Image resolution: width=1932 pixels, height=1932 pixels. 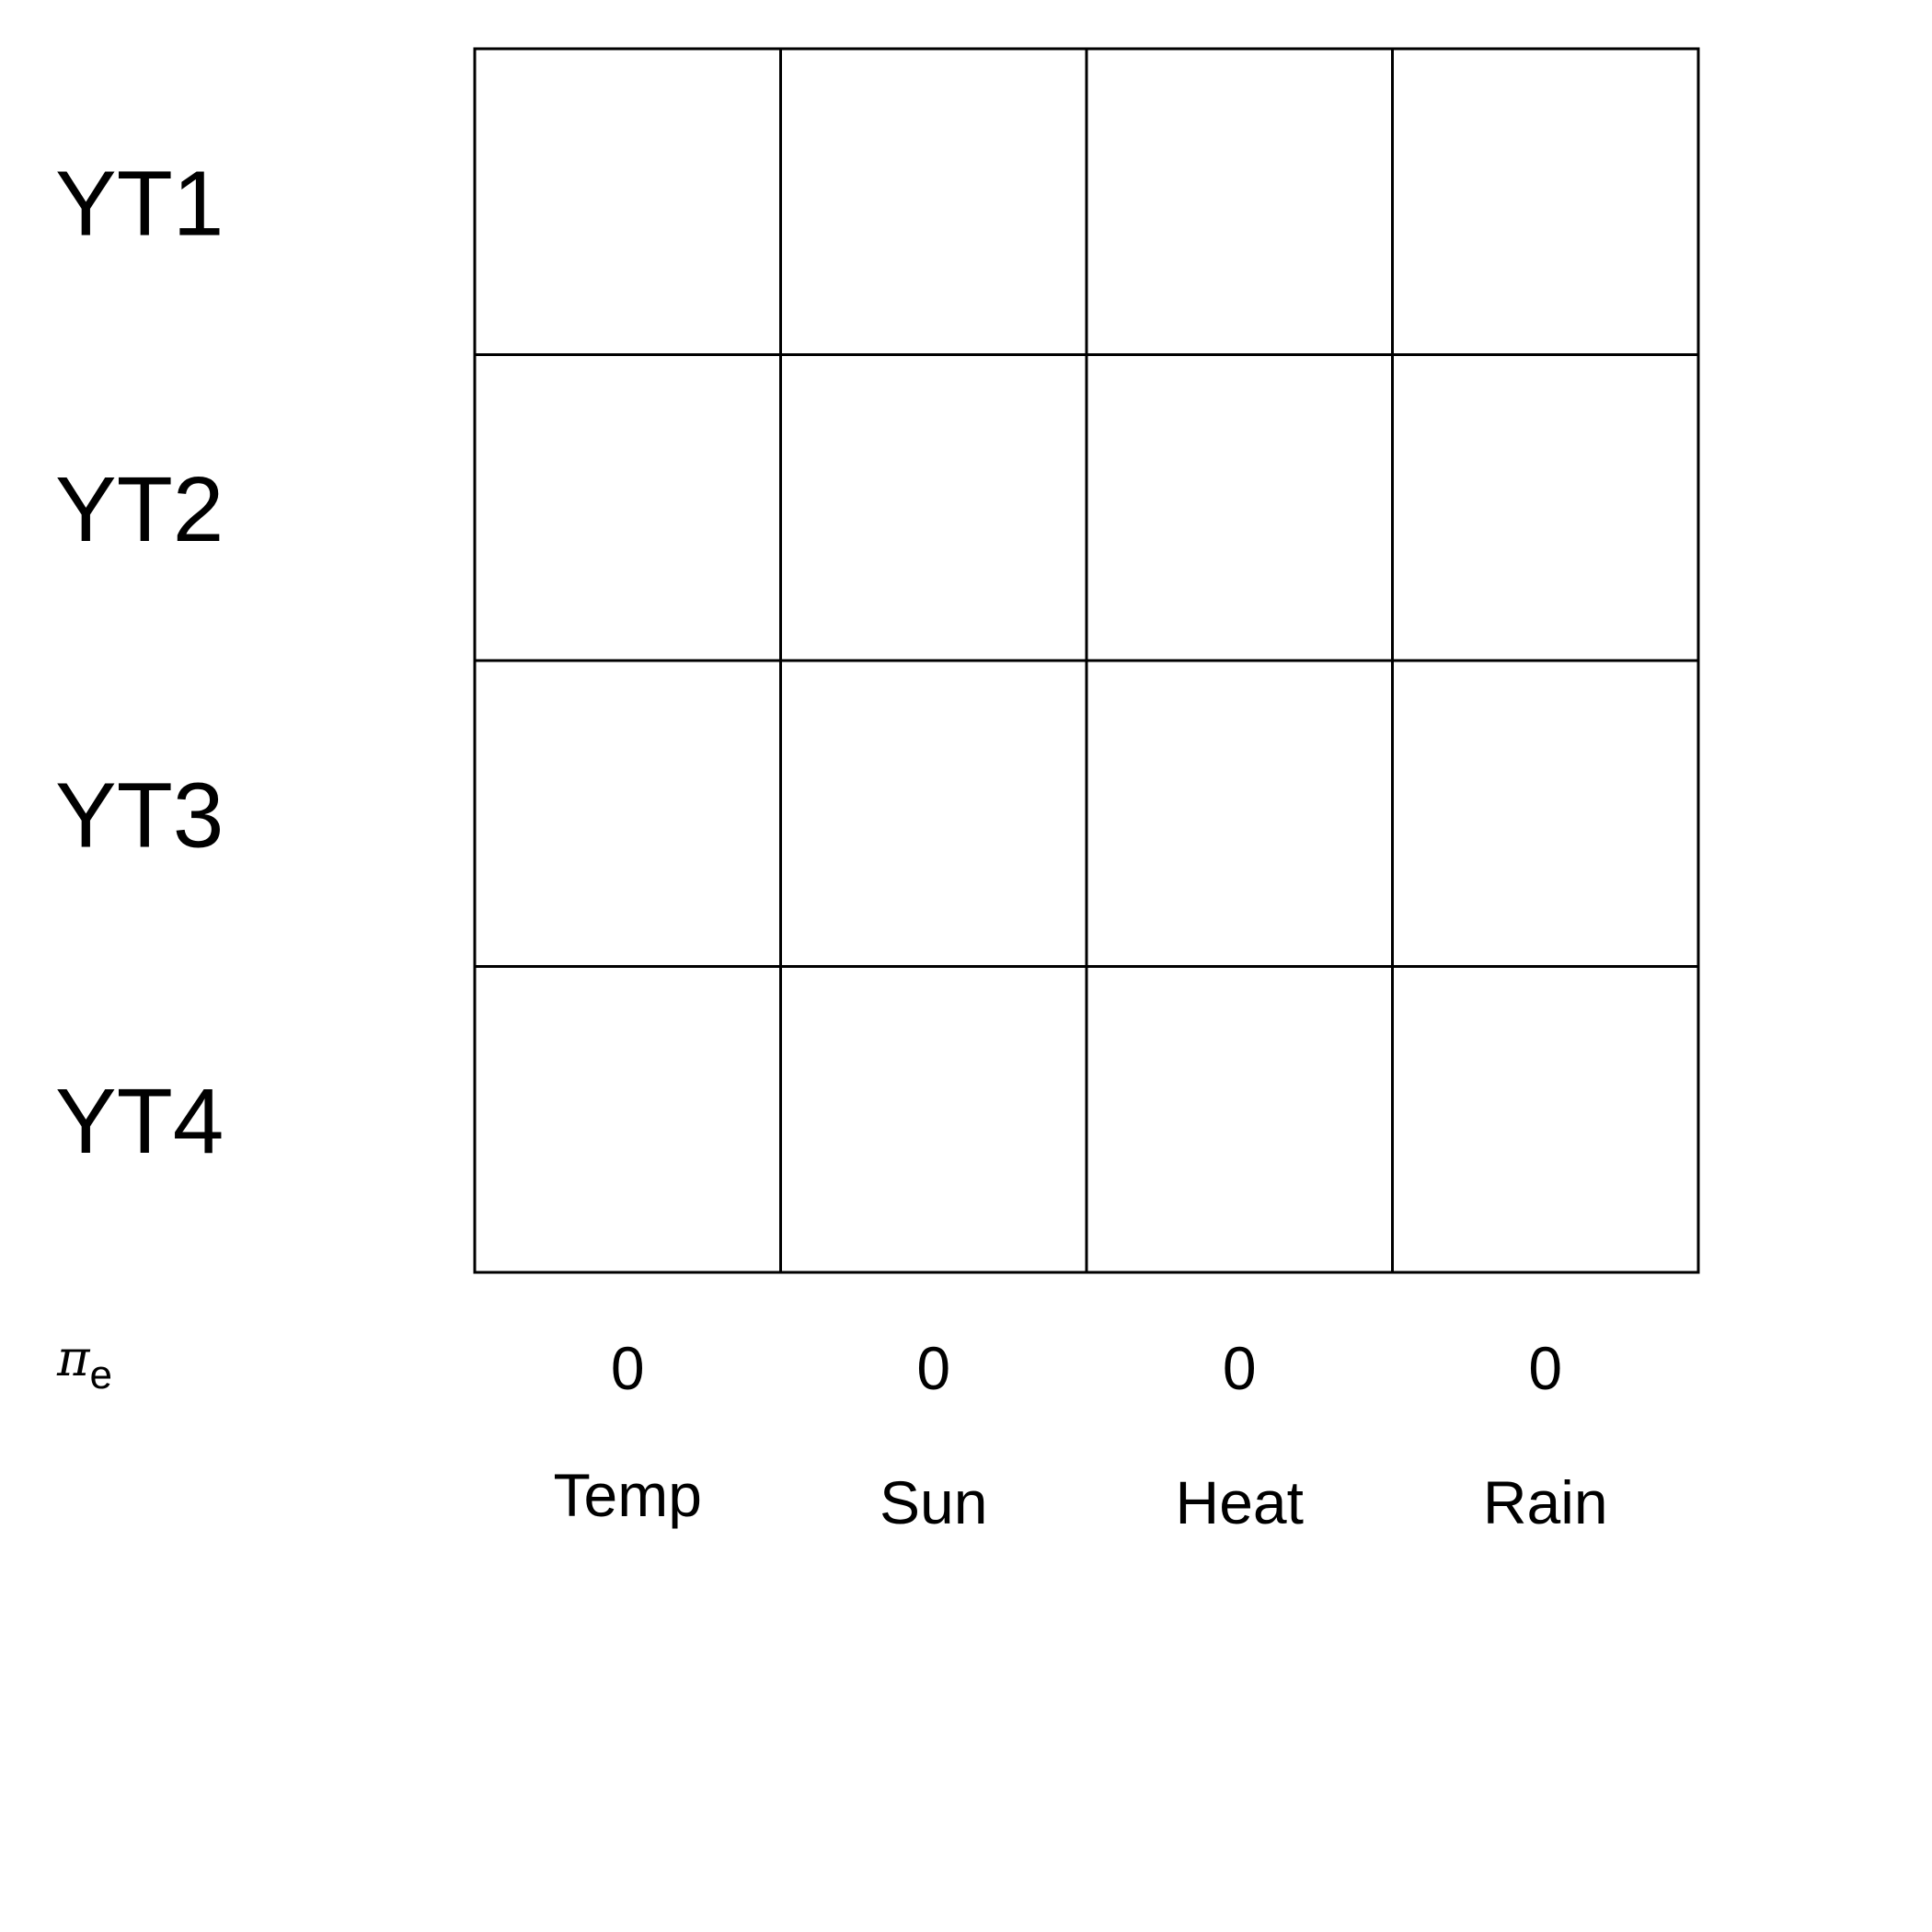 What do you see at coordinates (1239, 1119) in the screenshot?
I see `heatmap-cell-yt4-heat` at bounding box center [1239, 1119].